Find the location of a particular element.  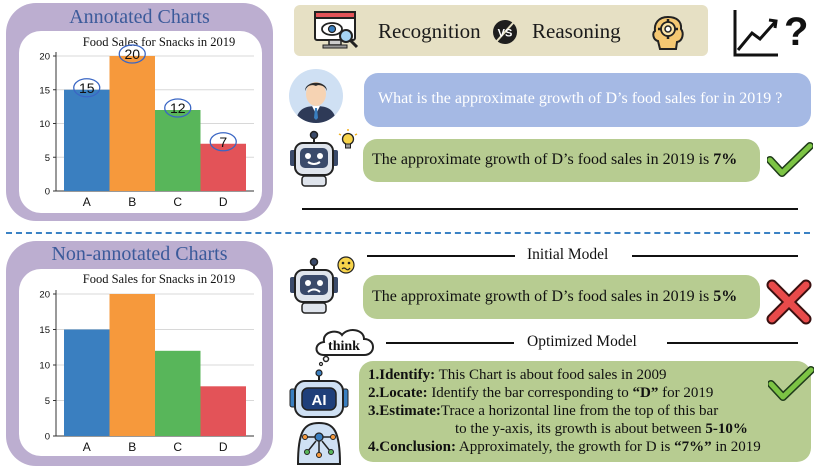

brain-gear-icon is located at coordinates (668, 32).